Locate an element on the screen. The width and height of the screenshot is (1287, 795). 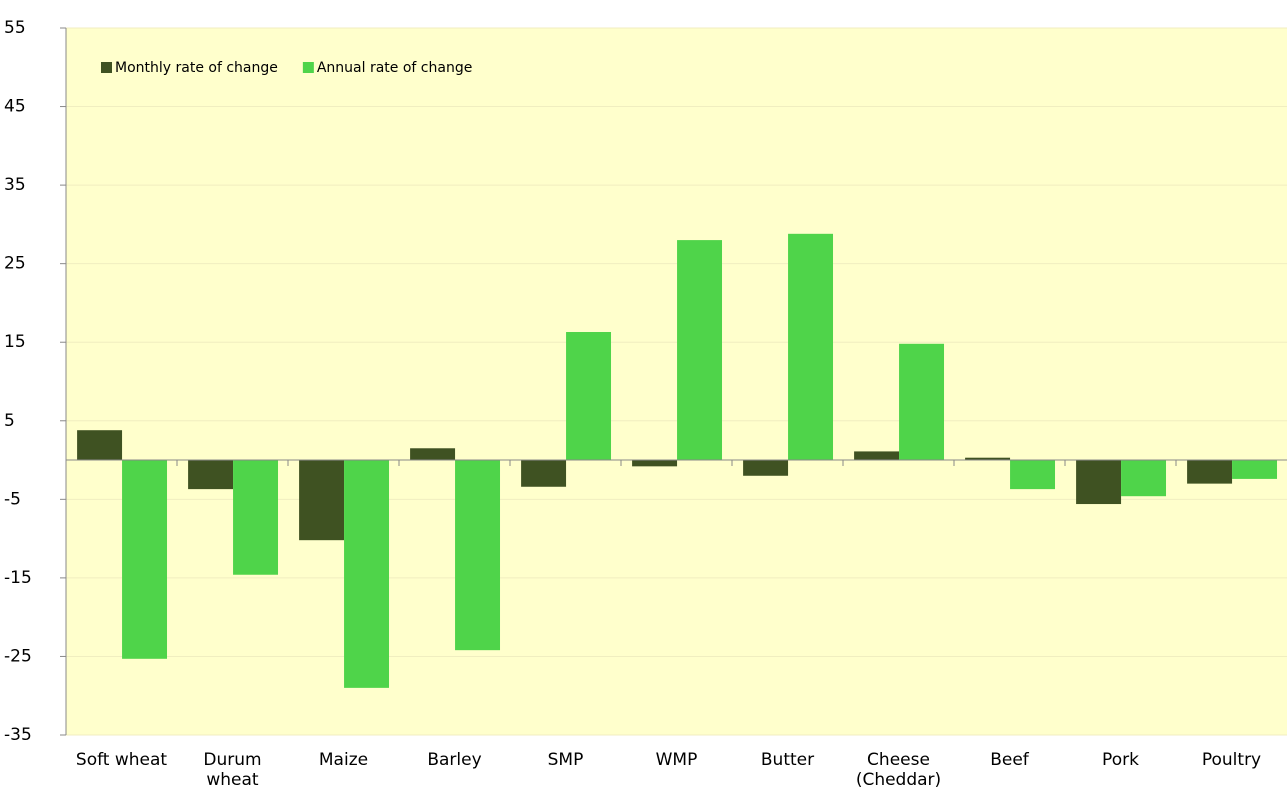
legend-label: Monthly rate of change is located at coordinates (196, 68).